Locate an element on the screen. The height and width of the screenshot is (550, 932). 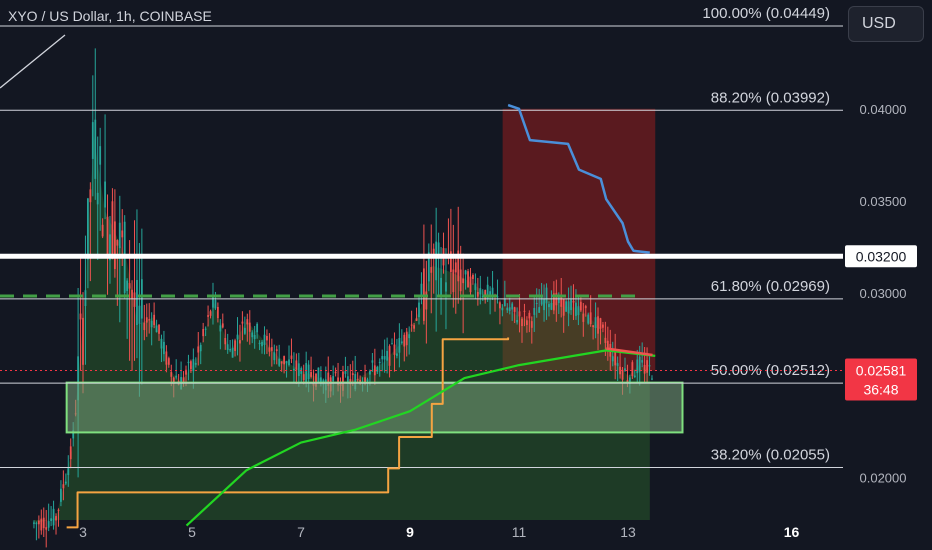
fib-level-label: 88.20% (0.03992) is located at coordinates (770, 97).